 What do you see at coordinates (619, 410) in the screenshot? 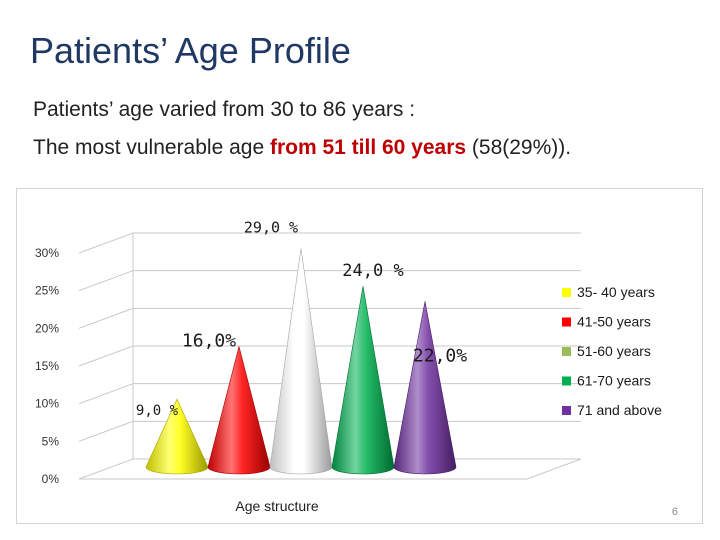
I see `legend-label: 71 and above` at bounding box center [619, 410].